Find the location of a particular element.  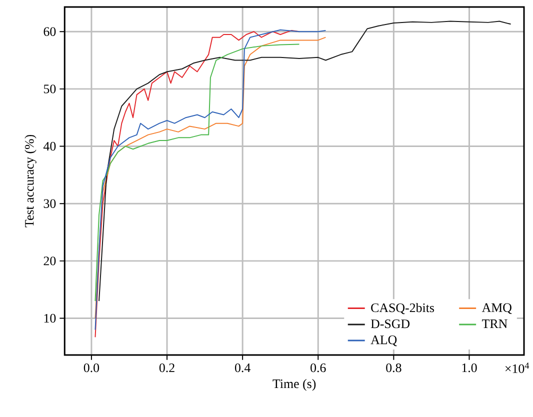

y-tick-label: 40 is located at coordinates (49, 146).